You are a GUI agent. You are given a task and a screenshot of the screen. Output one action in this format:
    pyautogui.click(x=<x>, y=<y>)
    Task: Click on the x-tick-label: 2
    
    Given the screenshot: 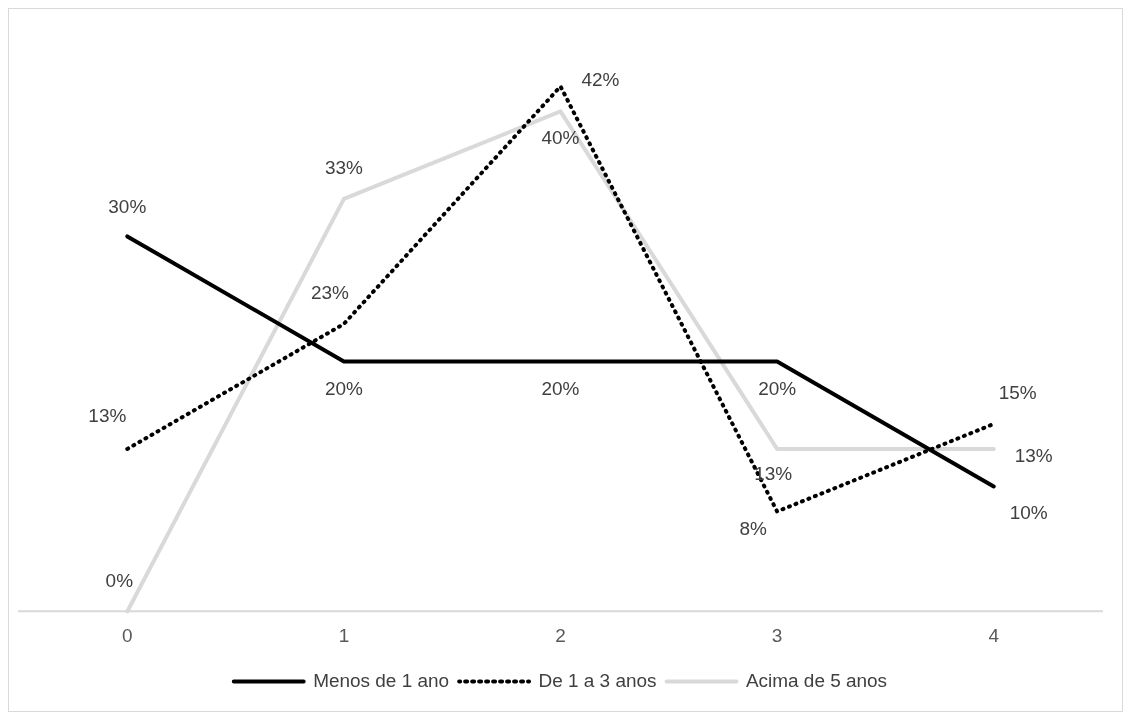 What is the action you would take?
    pyautogui.click(x=560, y=636)
    